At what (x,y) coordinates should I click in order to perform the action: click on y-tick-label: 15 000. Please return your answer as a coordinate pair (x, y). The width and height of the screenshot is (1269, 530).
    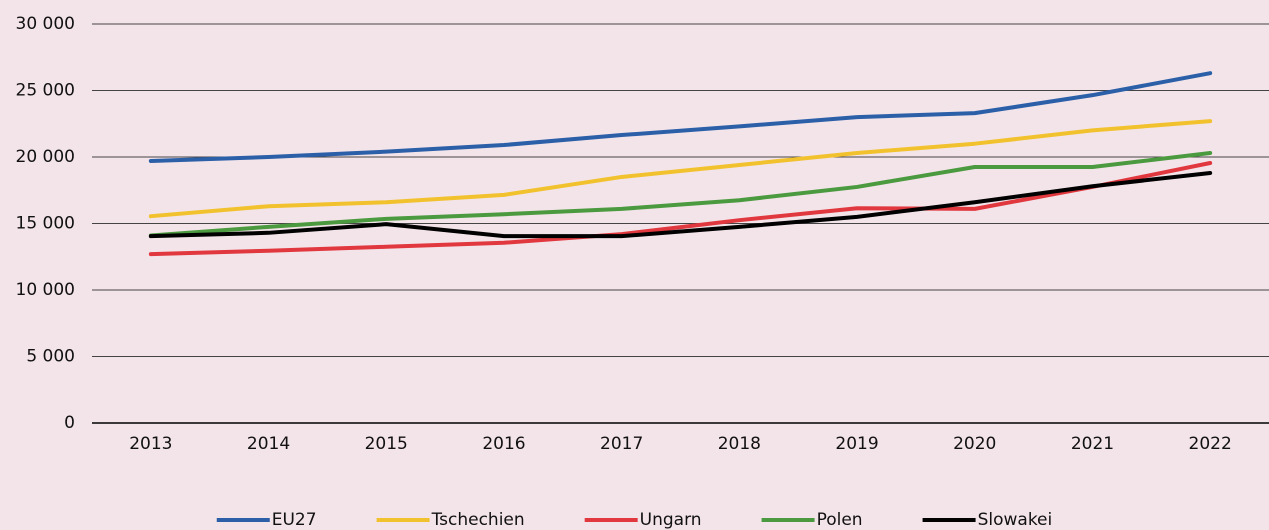
    Looking at the image, I should click on (45, 224).